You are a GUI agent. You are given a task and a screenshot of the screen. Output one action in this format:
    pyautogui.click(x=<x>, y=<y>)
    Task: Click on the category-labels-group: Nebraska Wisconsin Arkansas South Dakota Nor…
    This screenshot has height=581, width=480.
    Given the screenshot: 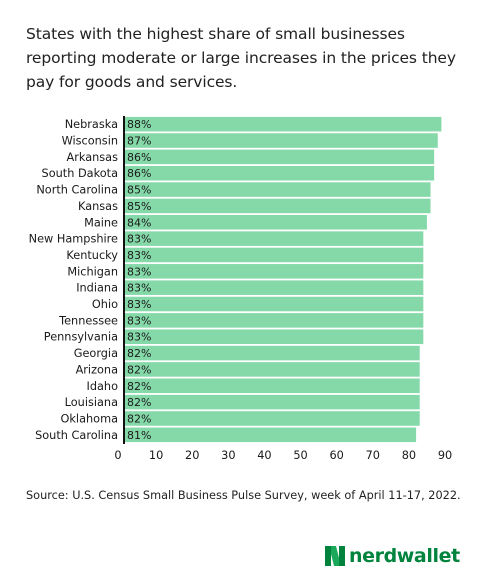 What is the action you would take?
    pyautogui.click(x=74, y=280)
    